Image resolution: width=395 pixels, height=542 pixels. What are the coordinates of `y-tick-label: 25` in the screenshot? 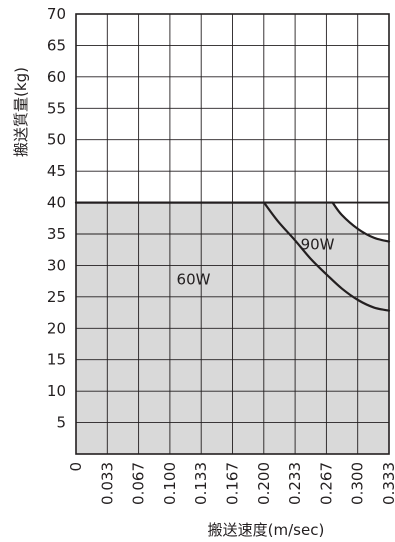 It's located at (56, 297).